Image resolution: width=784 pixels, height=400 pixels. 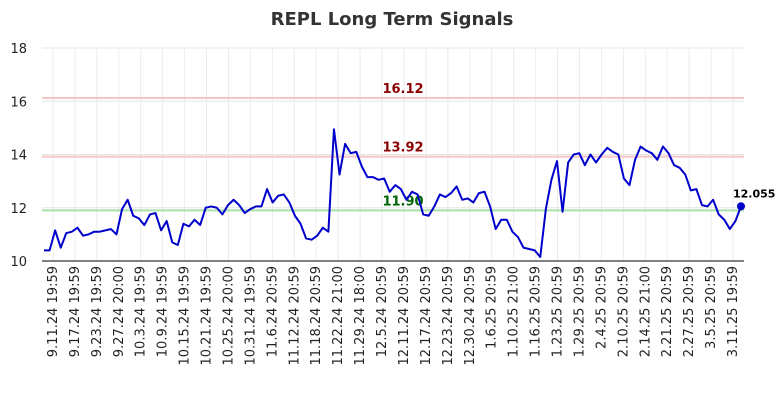 What do you see at coordinates (741, 206) in the screenshot?
I see `last-point-marker` at bounding box center [741, 206].